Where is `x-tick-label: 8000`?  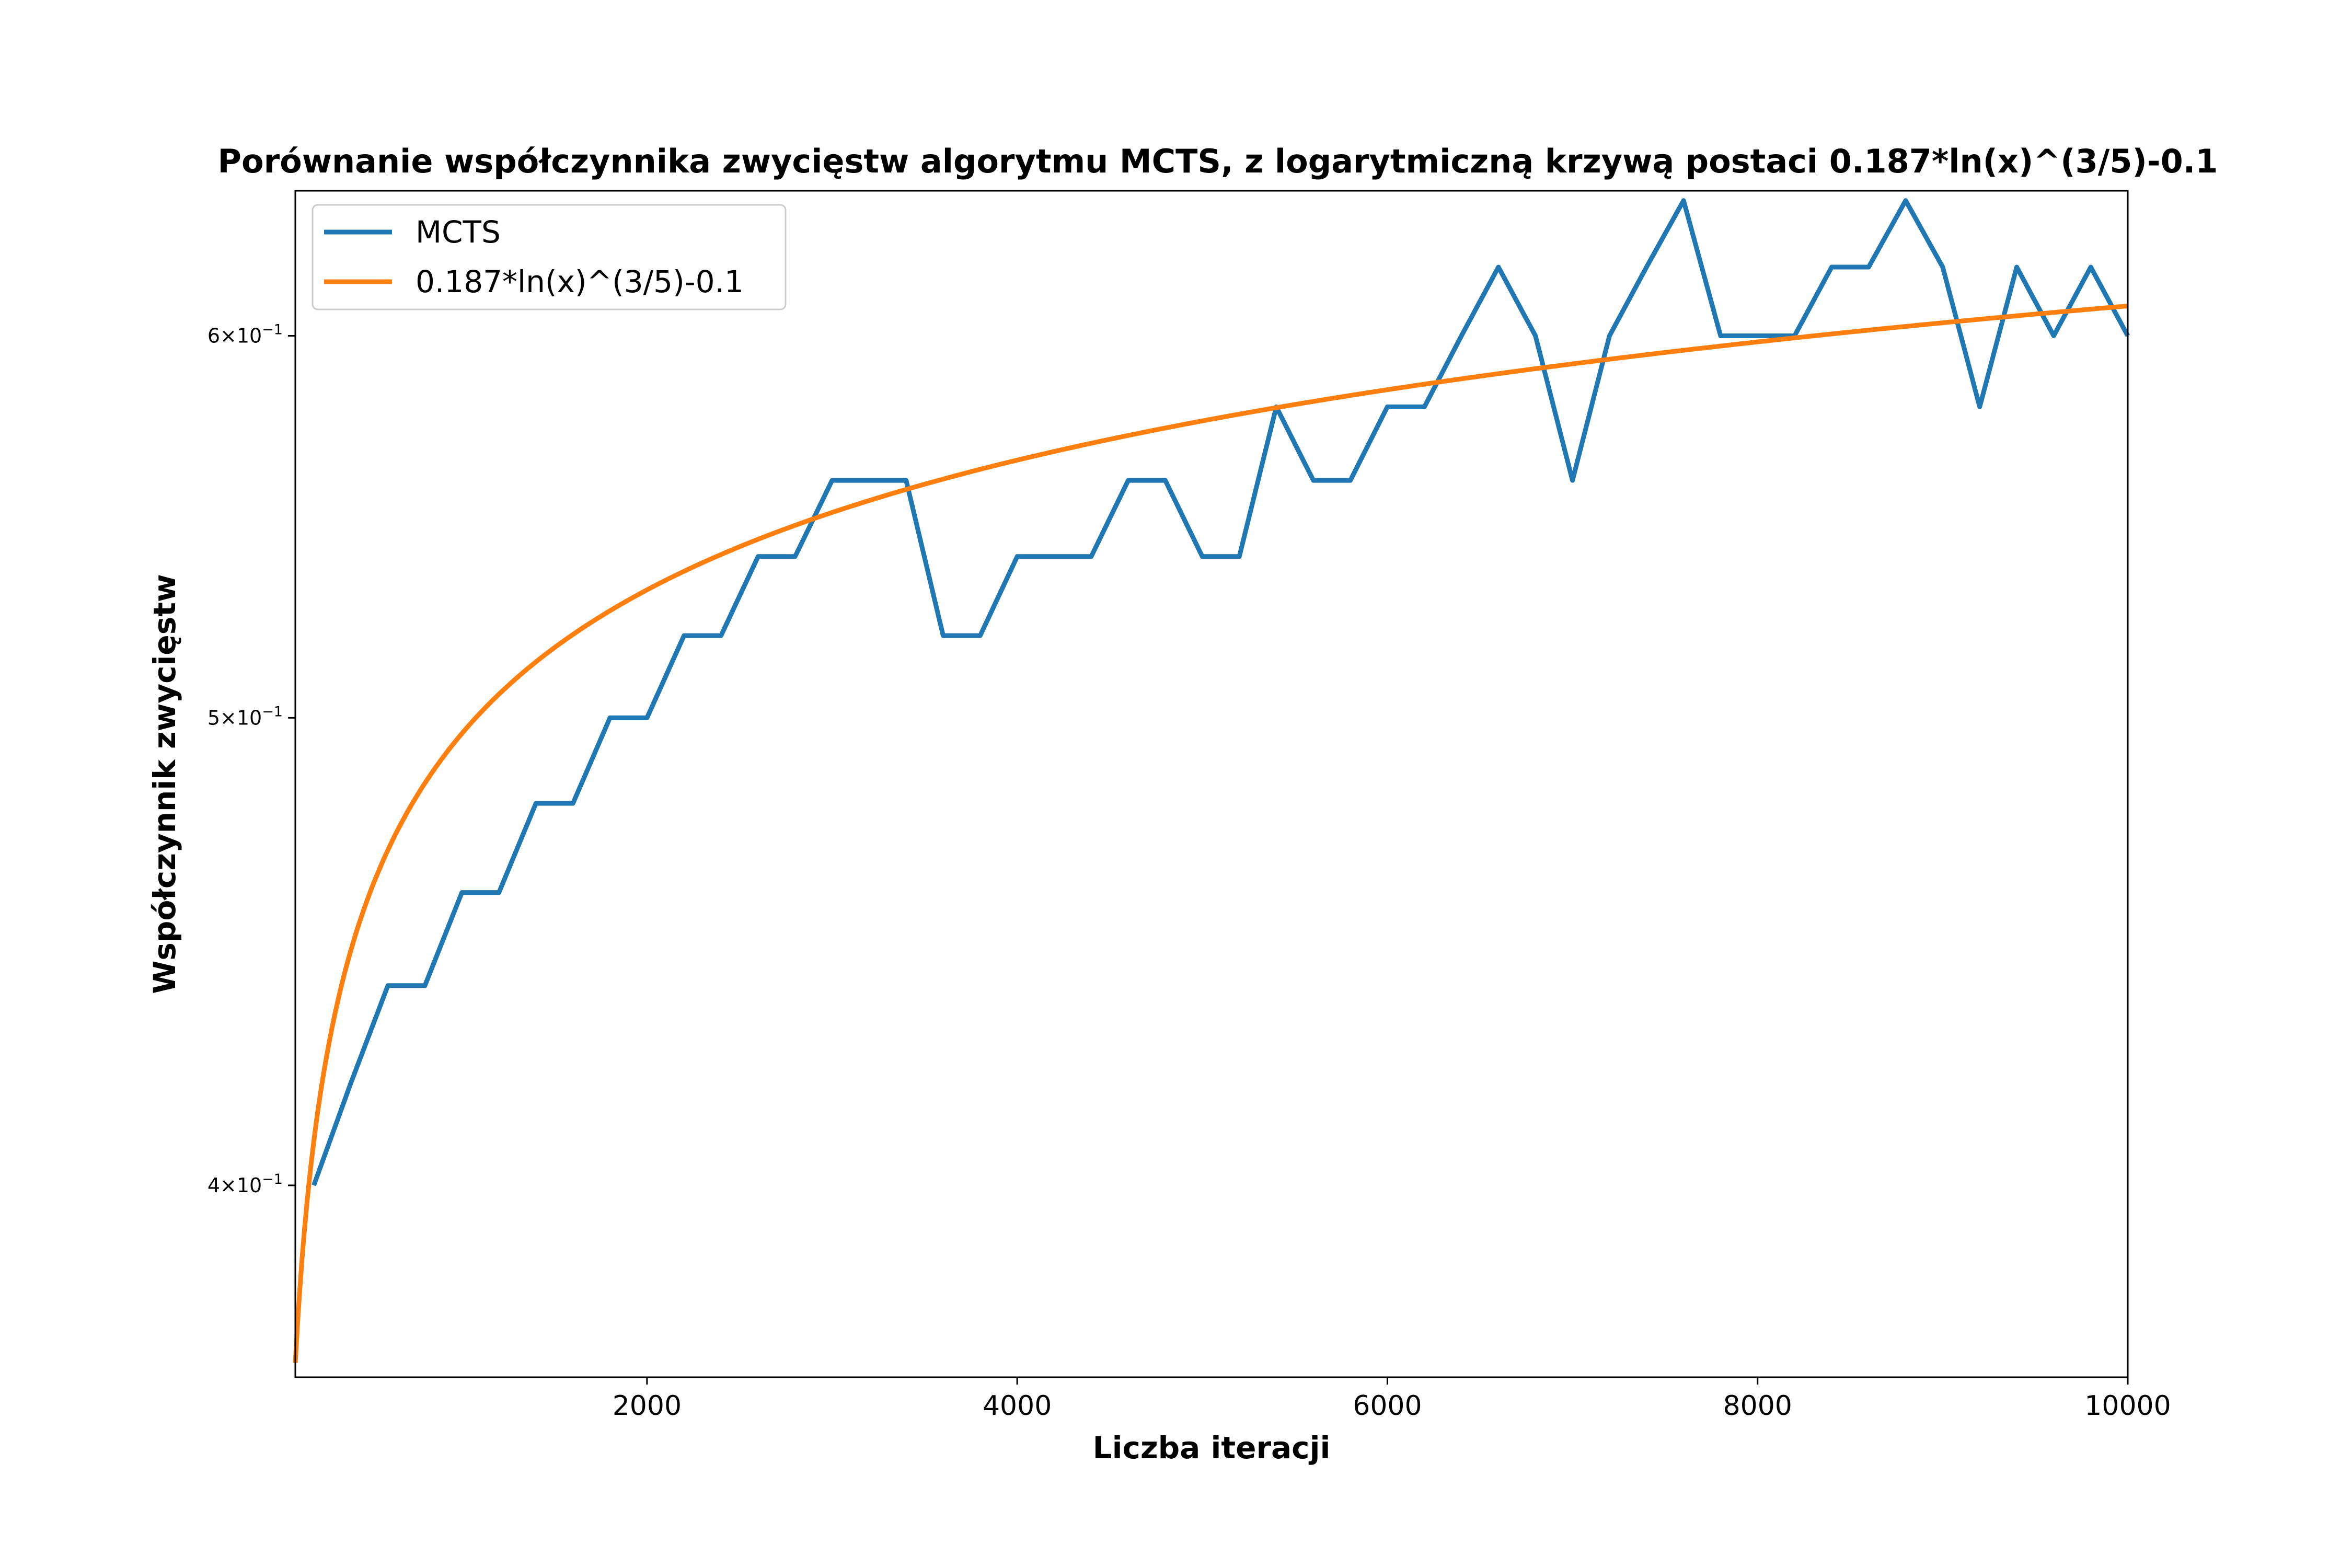 x-tick-label: 8000 is located at coordinates (1757, 1406).